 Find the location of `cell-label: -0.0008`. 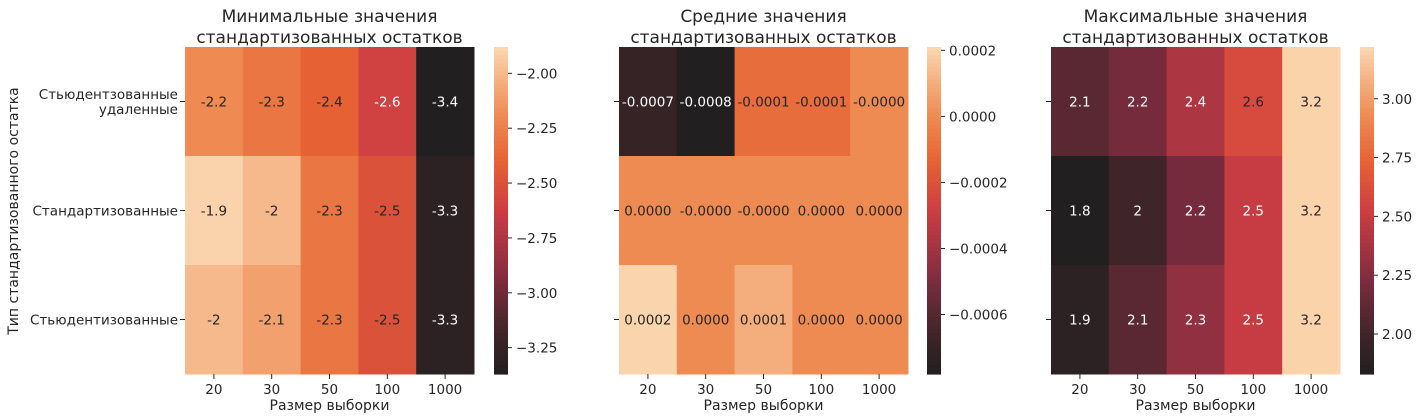

cell-label: -0.0008 is located at coordinates (706, 103).